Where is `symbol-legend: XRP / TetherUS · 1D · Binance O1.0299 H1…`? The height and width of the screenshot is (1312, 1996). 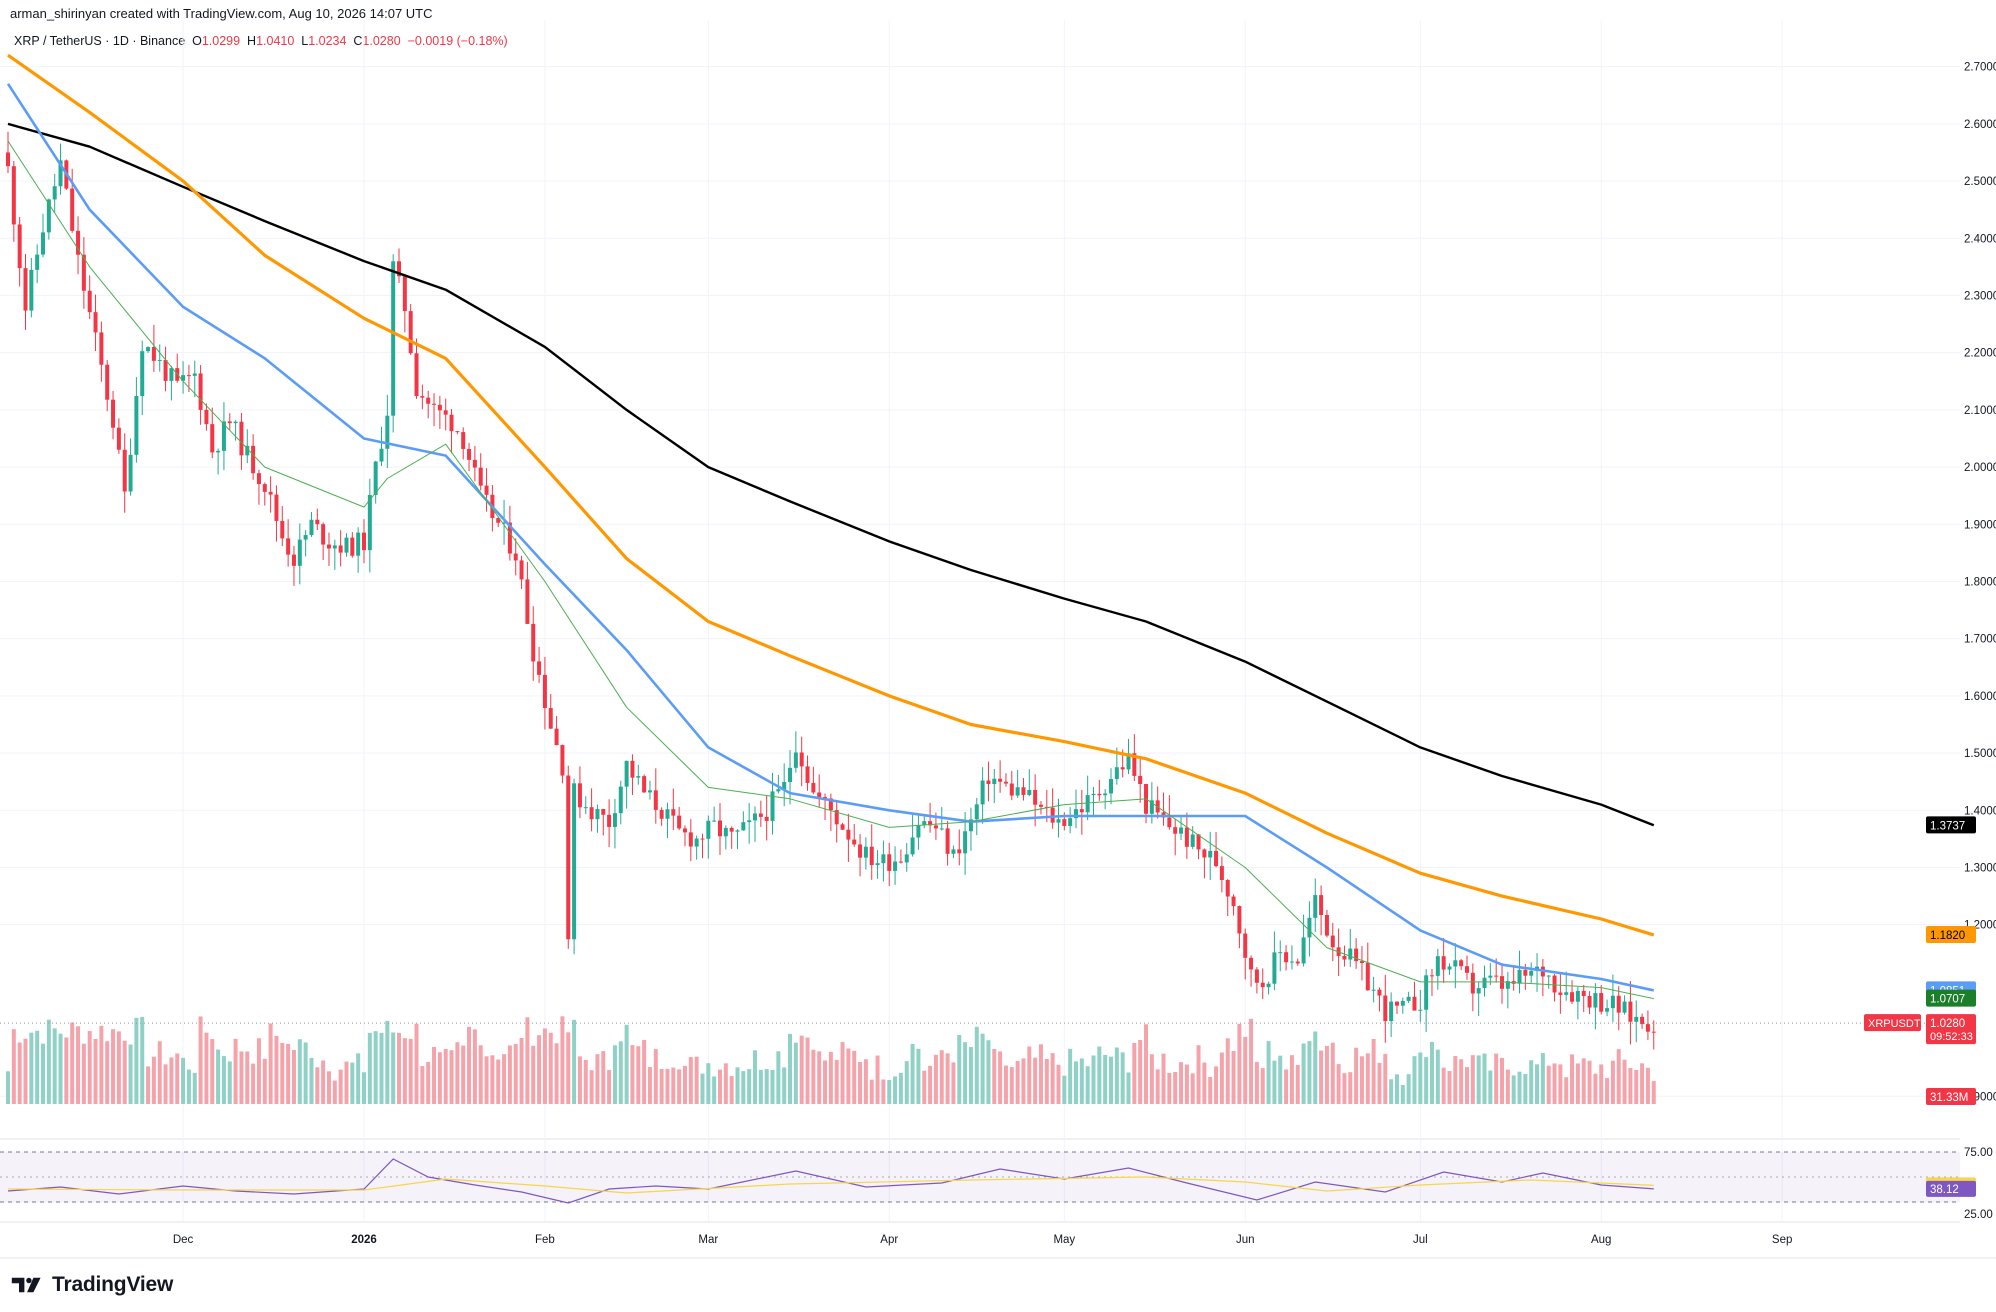 symbol-legend: XRP / TetherUS · 1D · Binance O1.0299 H1… is located at coordinates (261, 41).